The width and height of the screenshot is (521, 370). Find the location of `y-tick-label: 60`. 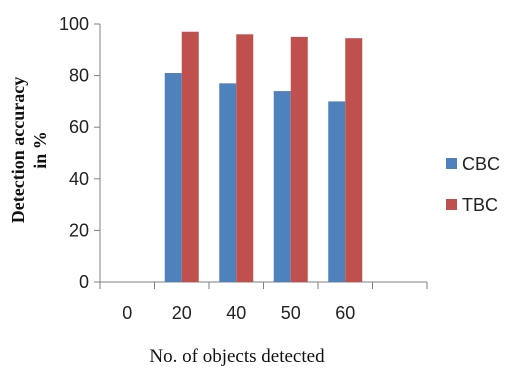

y-tick-label: 60 is located at coordinates (79, 127).